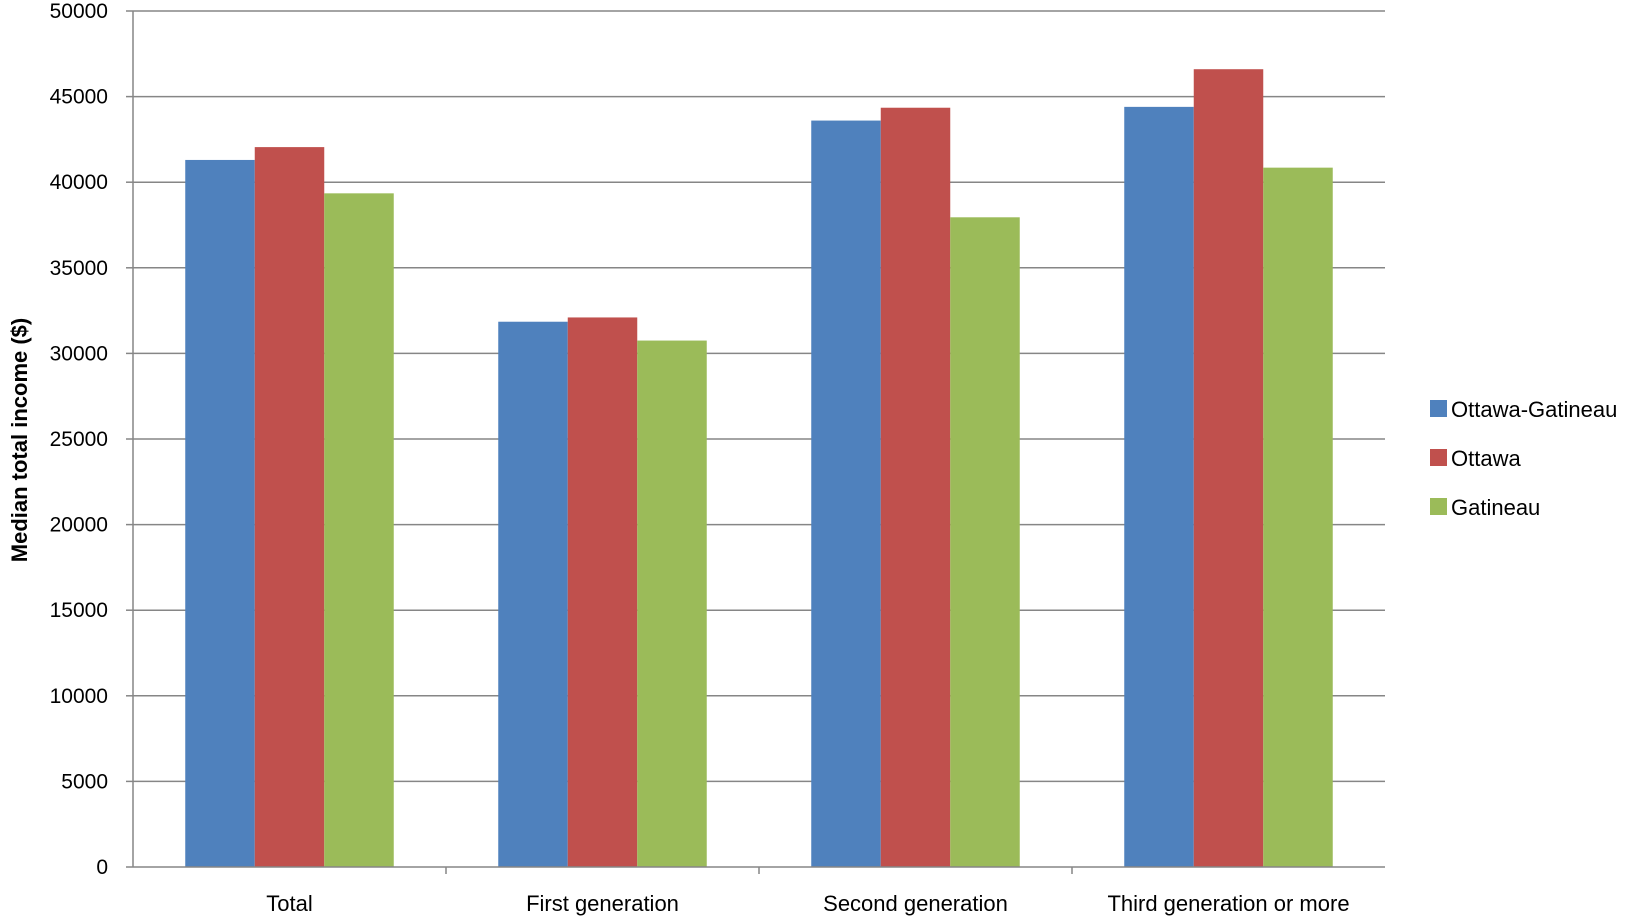 This screenshot has height=922, width=1633. Describe the element at coordinates (915, 903) in the screenshot. I see `x-category-label: Second generation` at that location.